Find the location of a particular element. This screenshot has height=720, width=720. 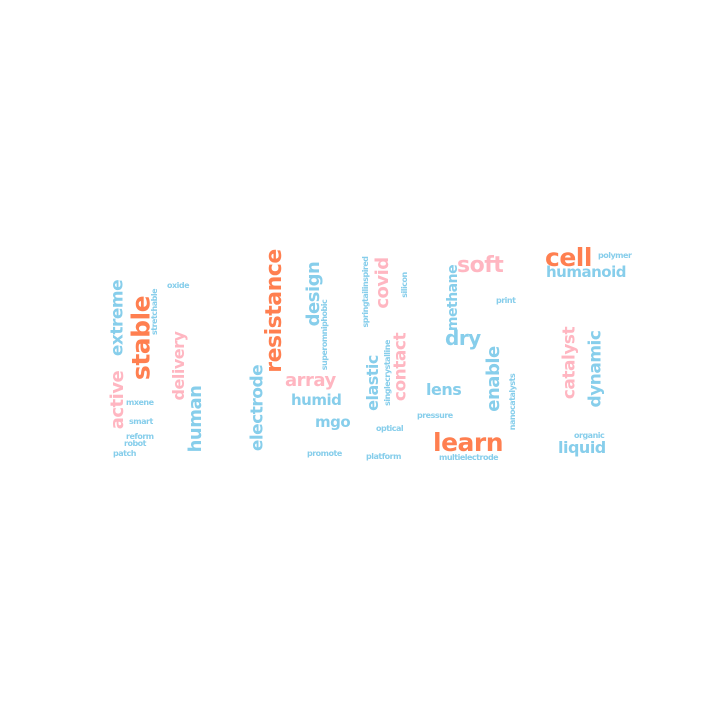

word-array: array is located at coordinates (310, 380).